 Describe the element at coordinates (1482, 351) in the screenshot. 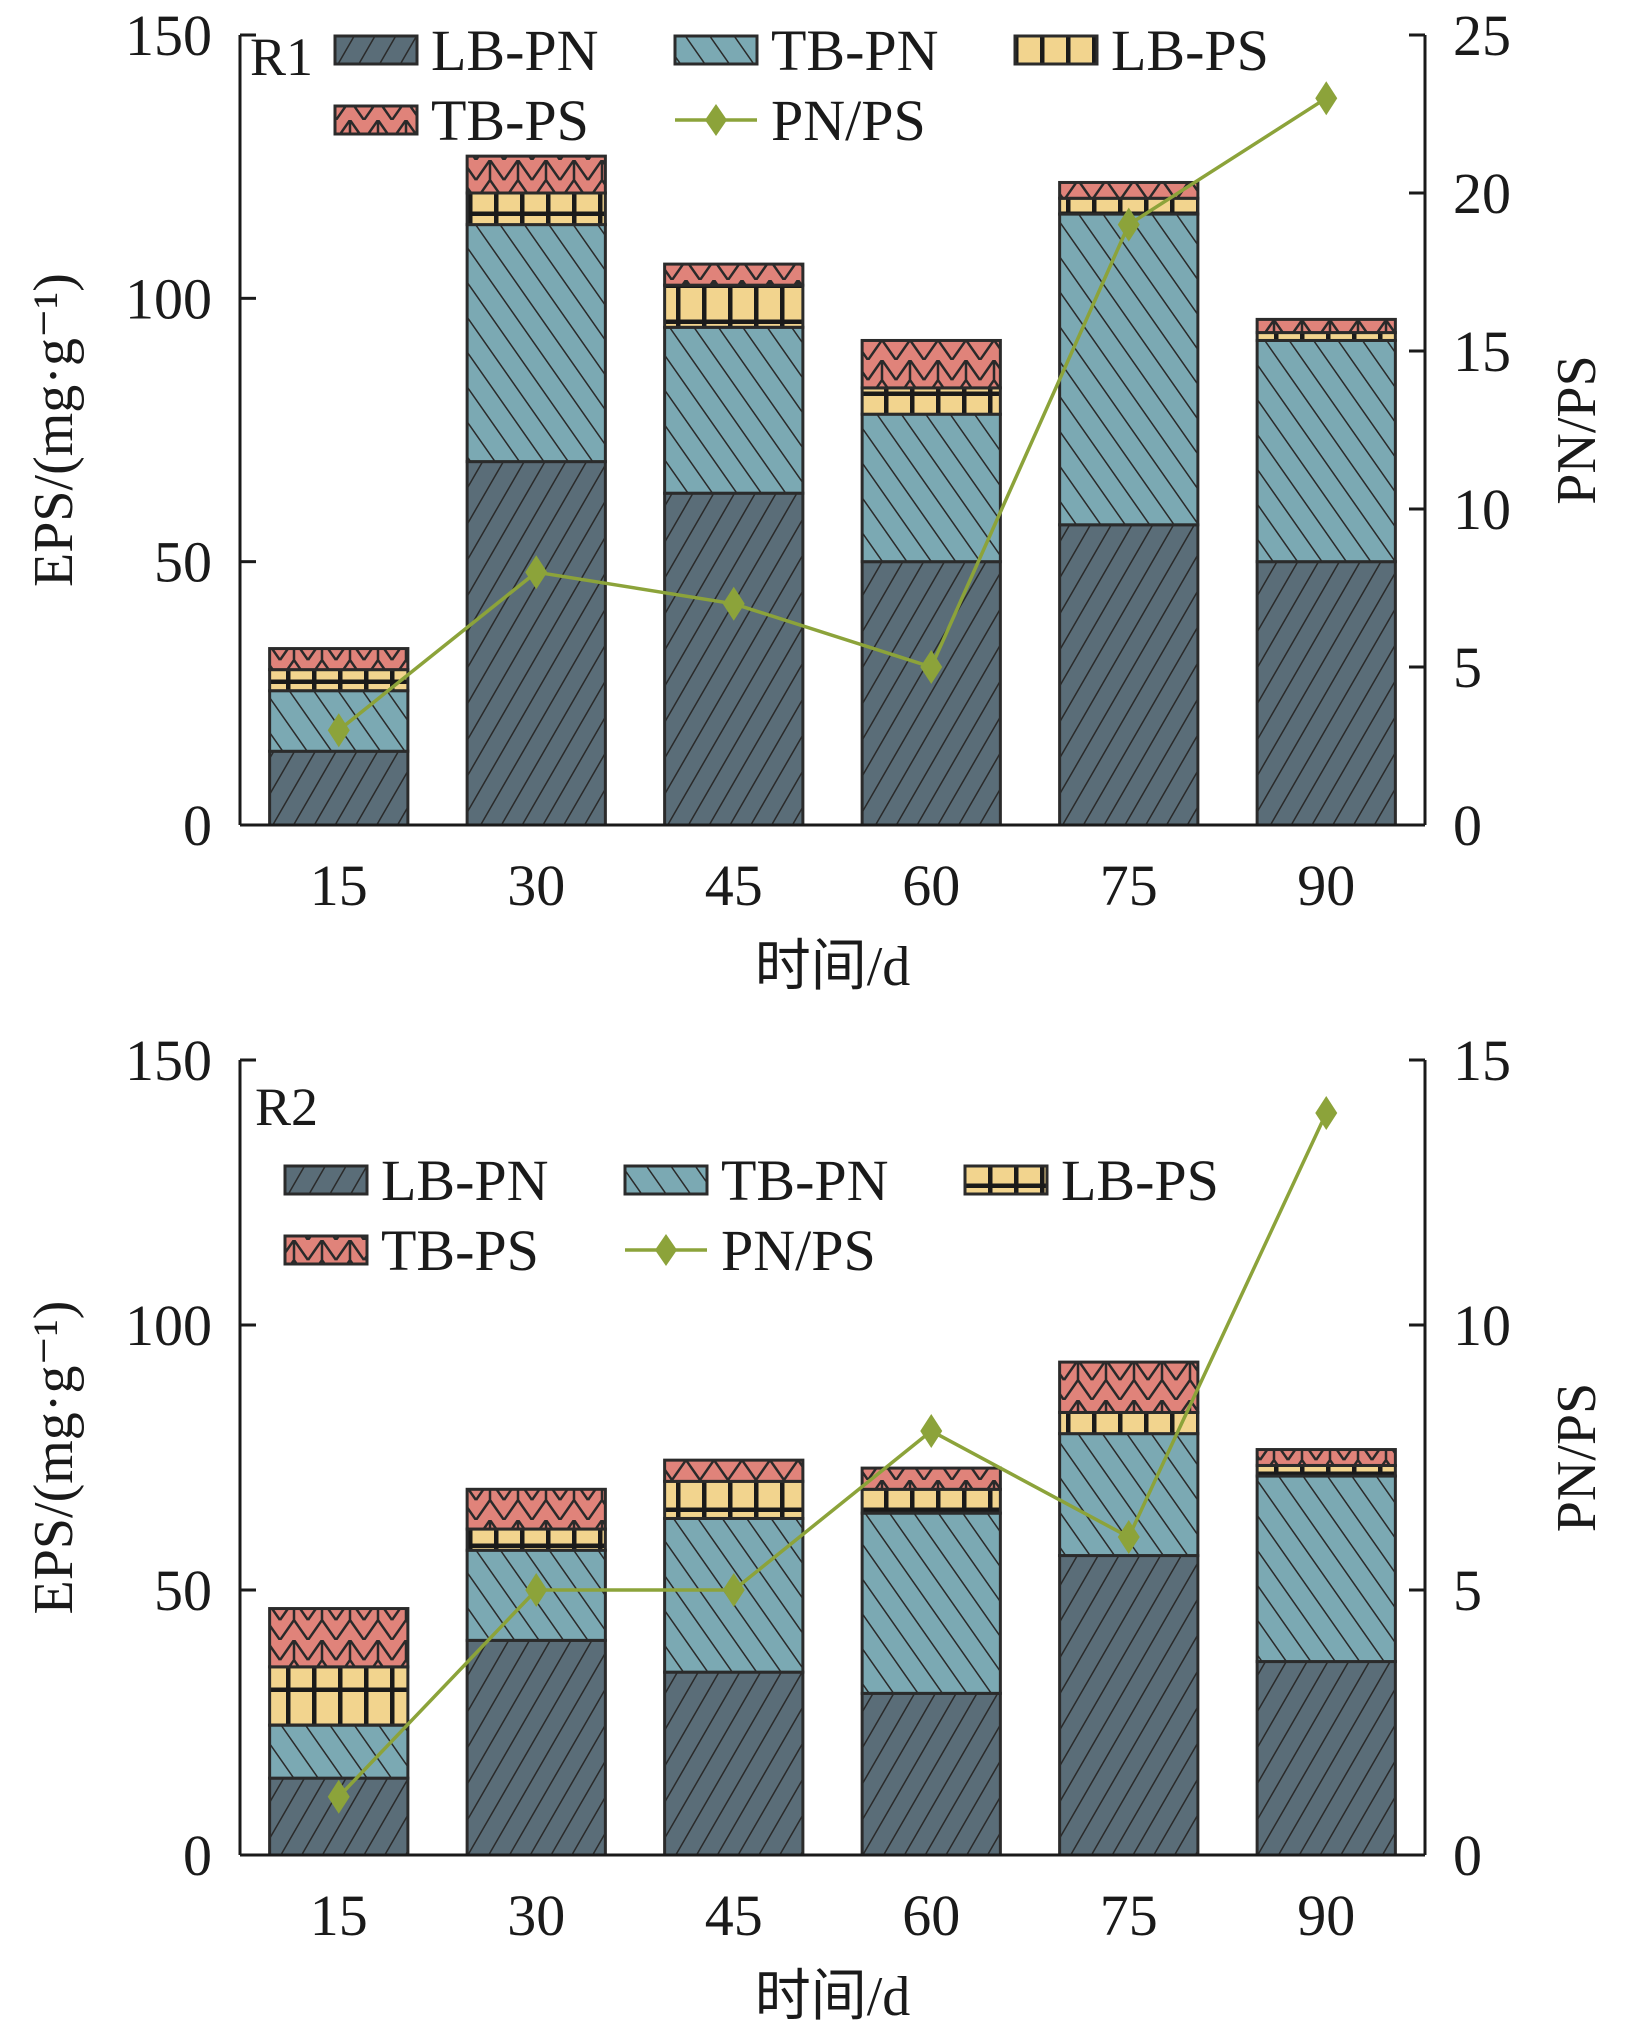

I see `y2-tick-label: 15` at that location.